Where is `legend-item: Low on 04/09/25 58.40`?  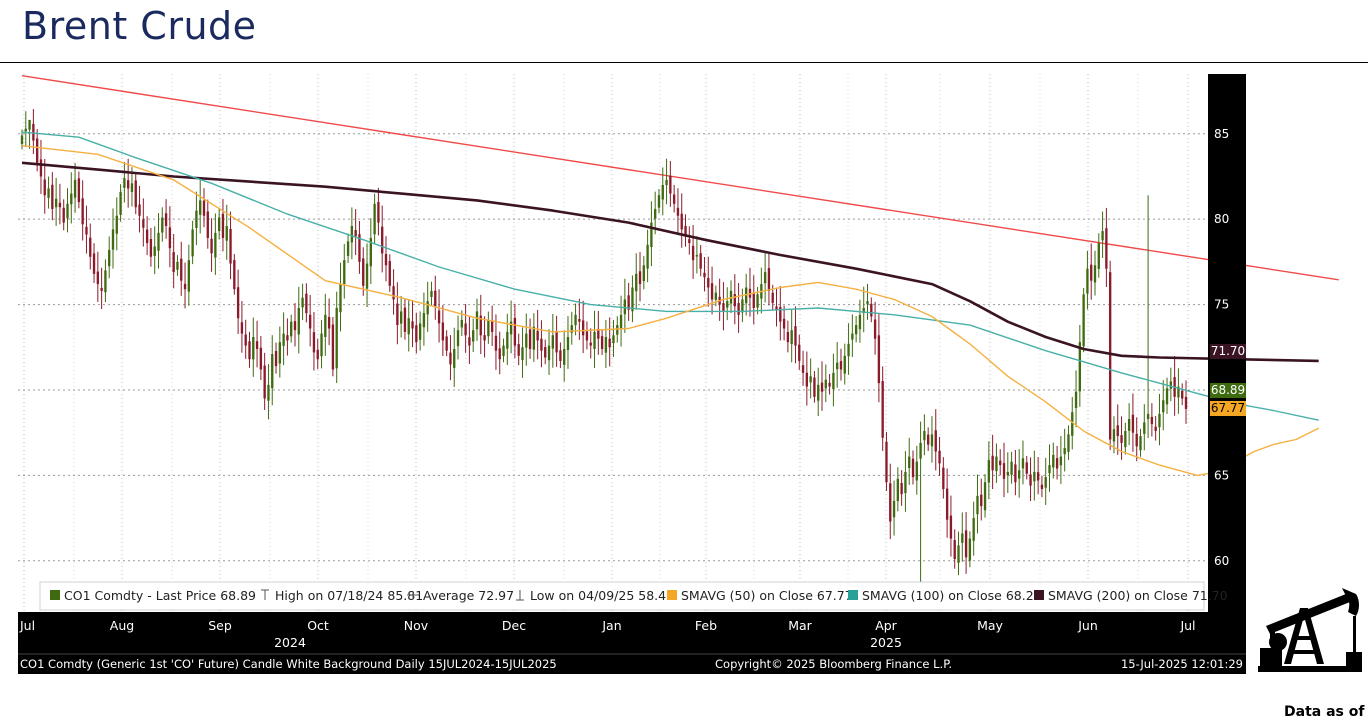
legend-item: Low on 04/09/25 58.40 is located at coordinates (595, 595).